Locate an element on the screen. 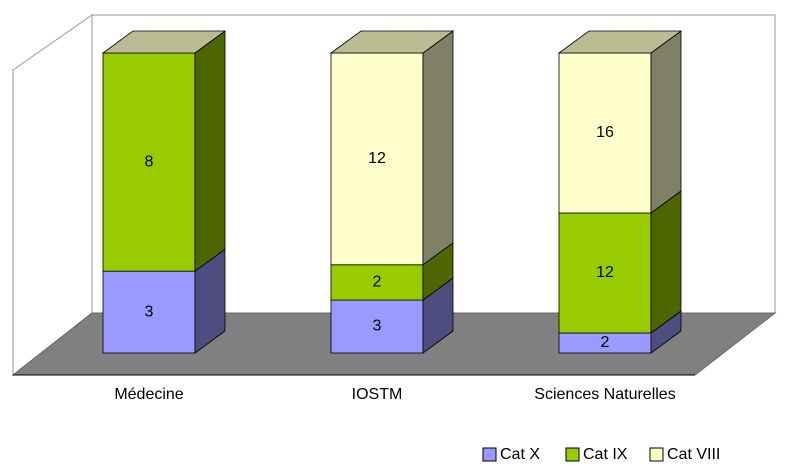 This screenshot has height=465, width=798. legend-label: Cat VIII is located at coordinates (693, 454).